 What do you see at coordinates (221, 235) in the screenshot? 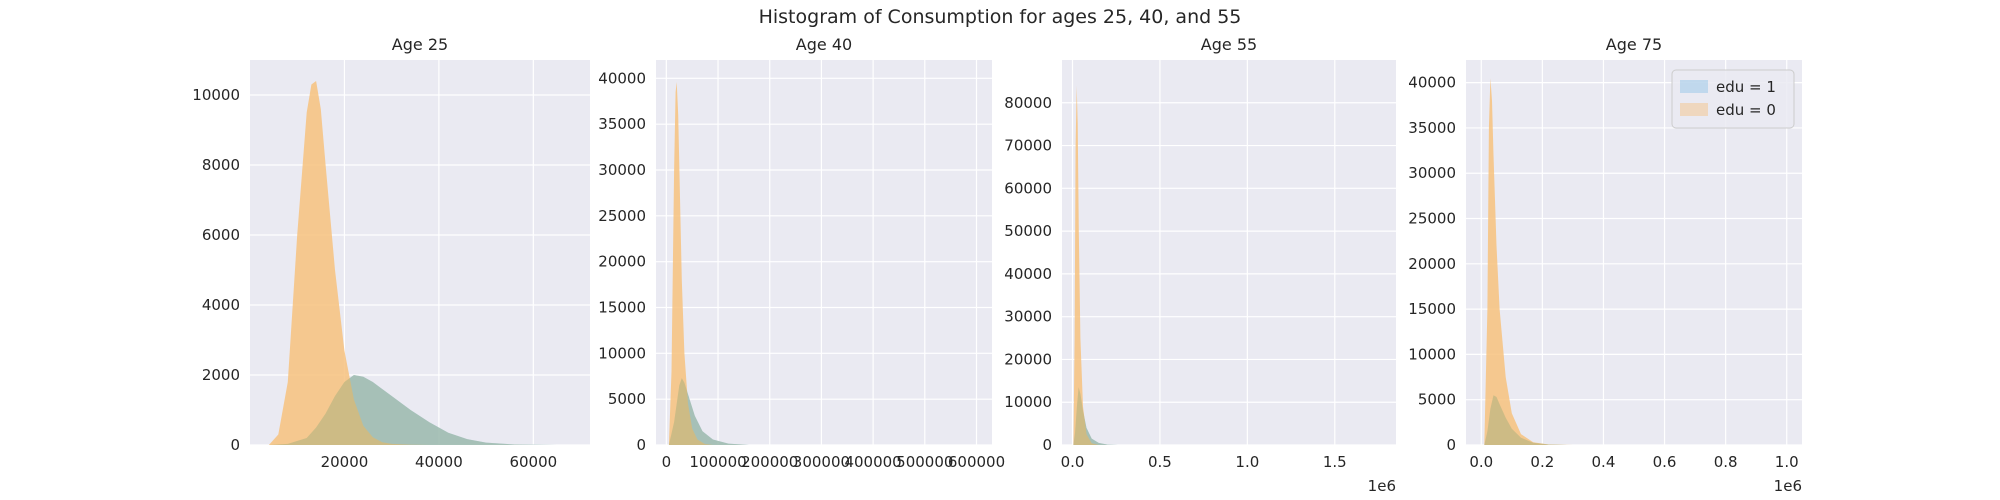
I see `y-tick-label: 6000` at bounding box center [221, 235].